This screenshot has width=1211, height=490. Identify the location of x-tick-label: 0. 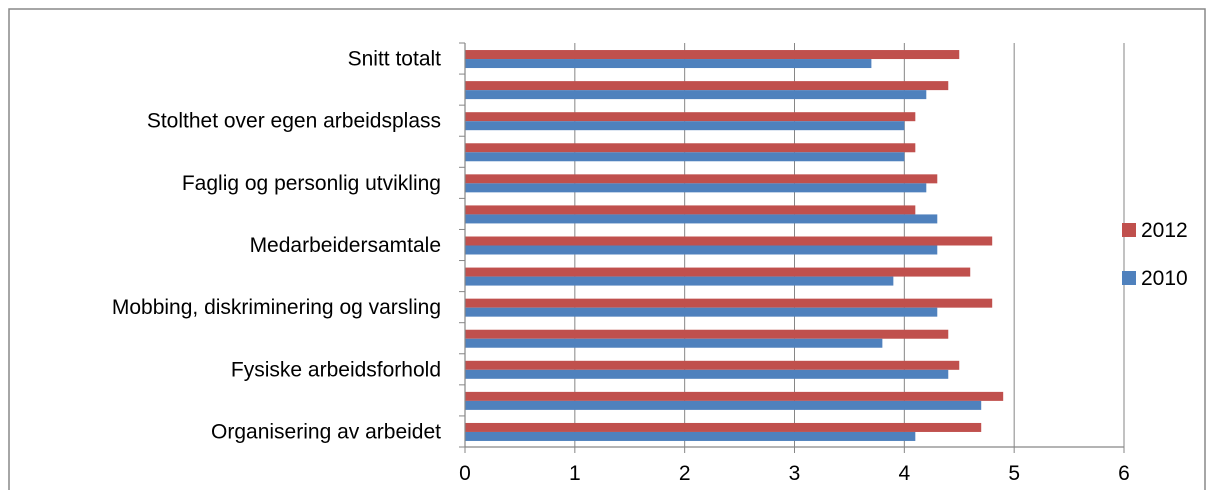
(465, 473).